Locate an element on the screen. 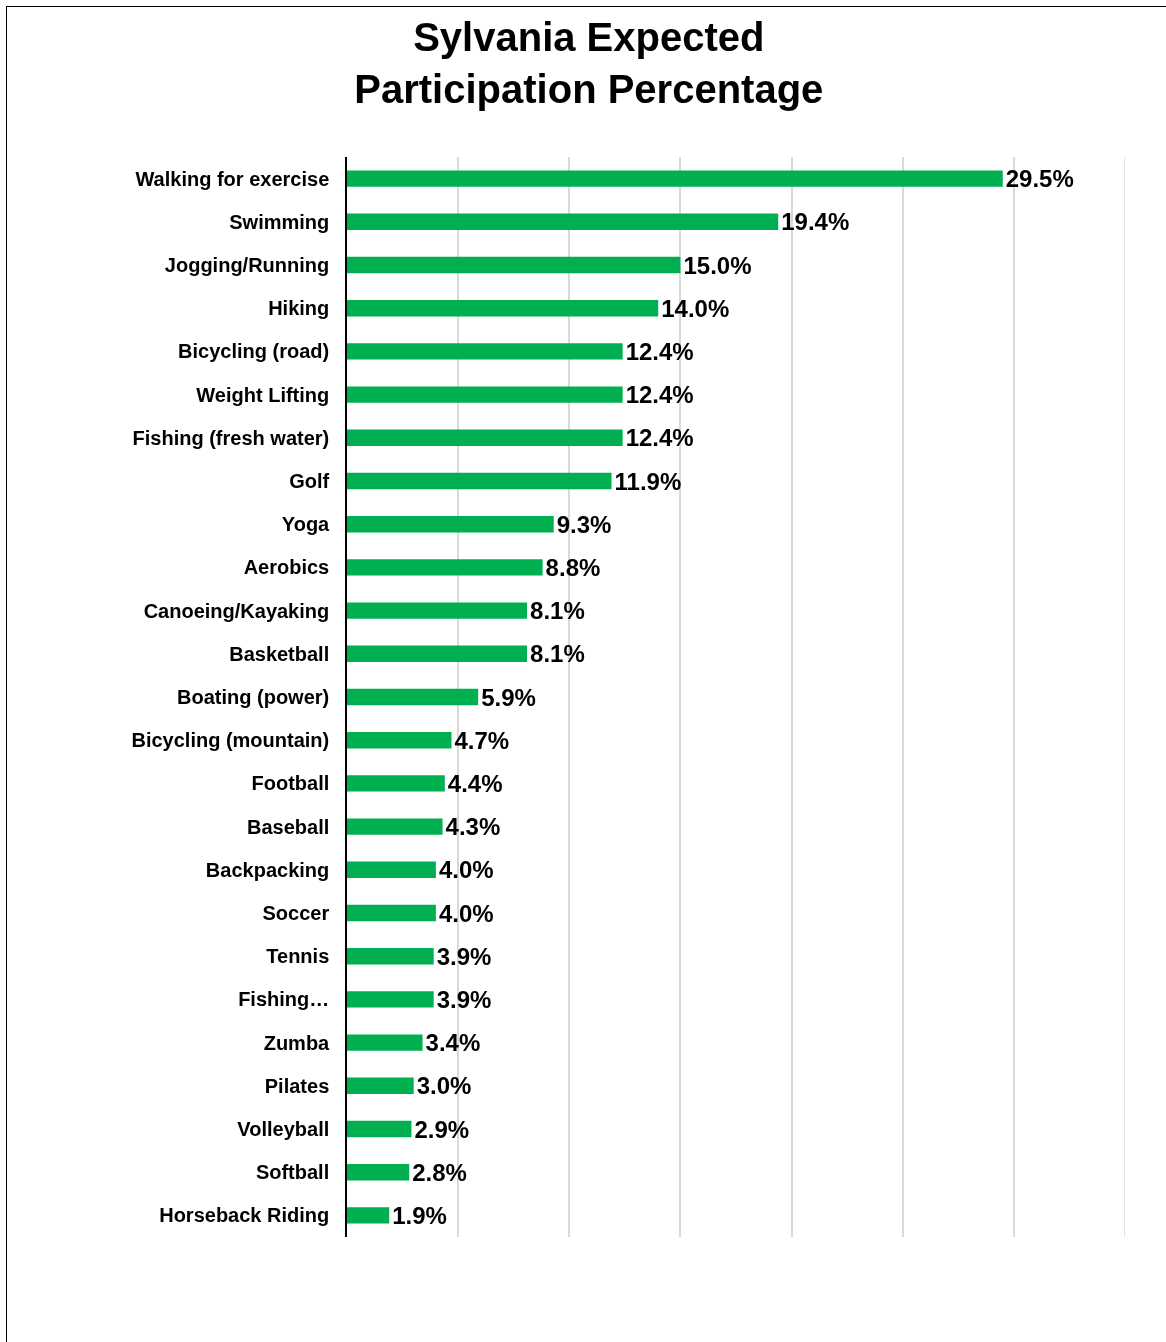 The width and height of the screenshot is (1166, 1342). y-tick-label: Basketball is located at coordinates (279, 653).